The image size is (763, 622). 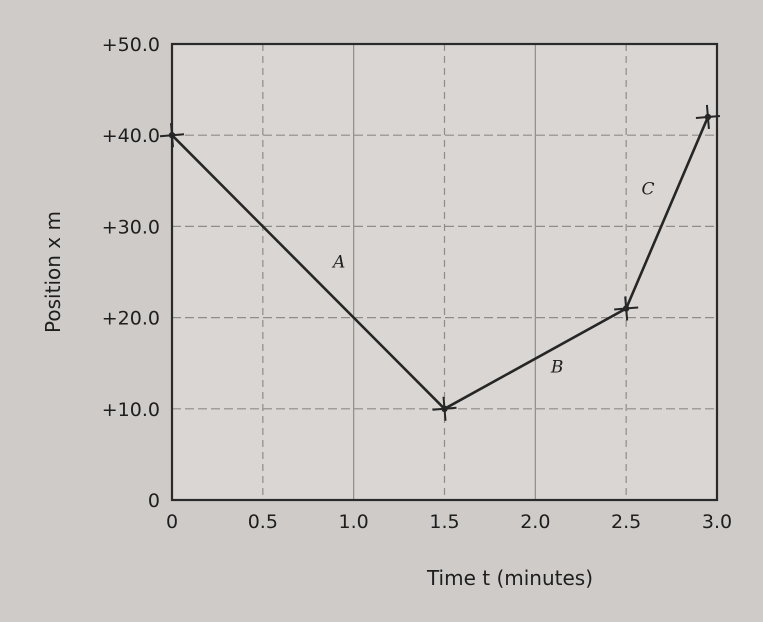 I want to click on x-tick-label: 2.5, so click(x=626, y=522).